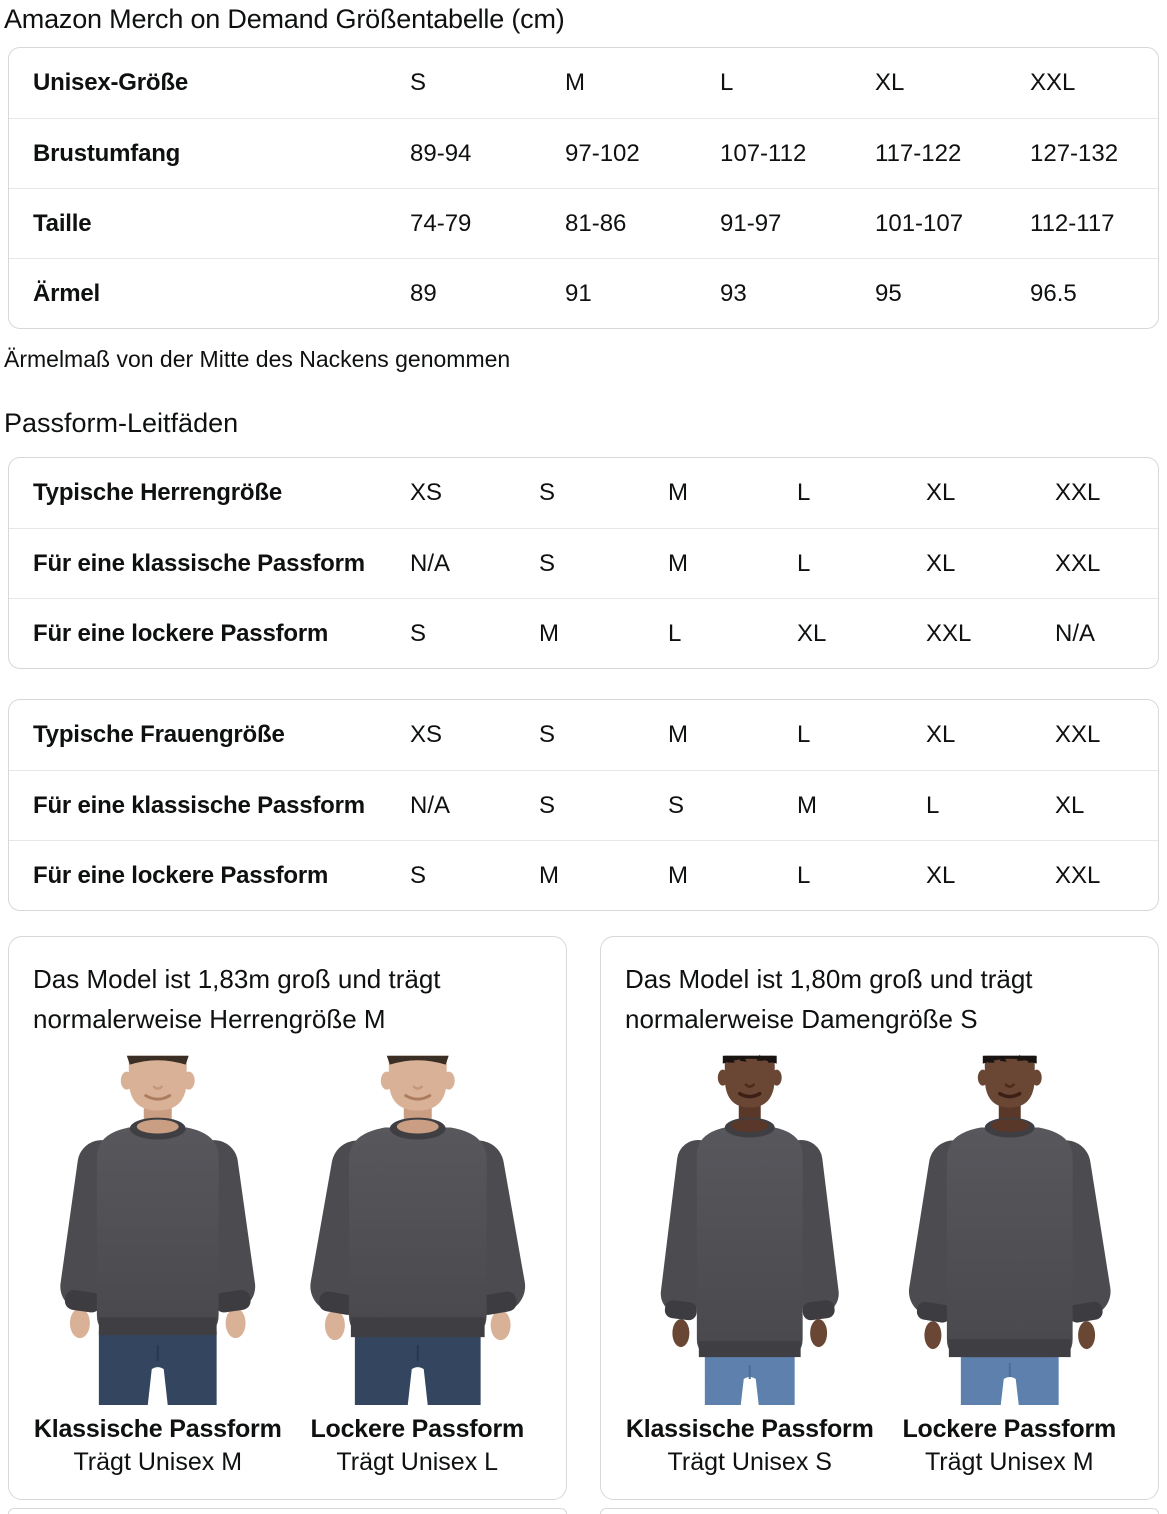 The width and height of the screenshot is (1167, 1514). I want to click on man-classic-fit-illustration, so click(158, 1230).